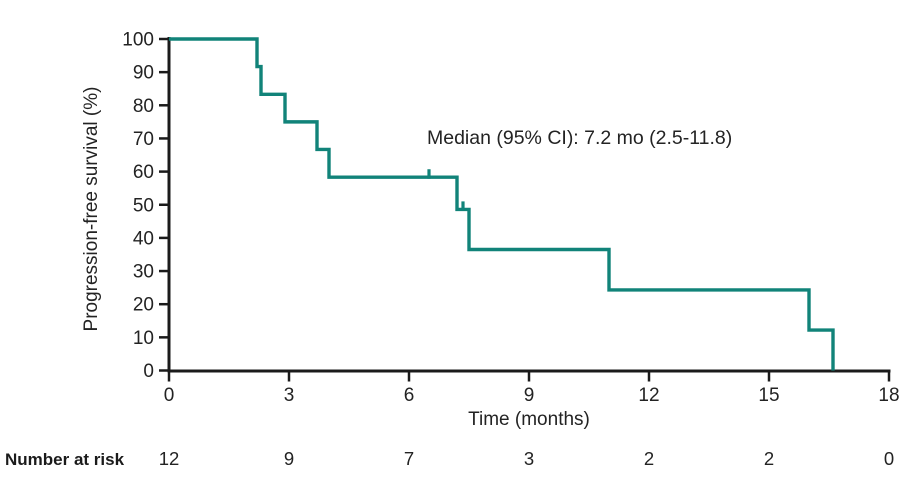  What do you see at coordinates (580, 138) in the screenshot?
I see `median-annotation: Median (95% CI): 7.2 mo (2.5-11.8)` at bounding box center [580, 138].